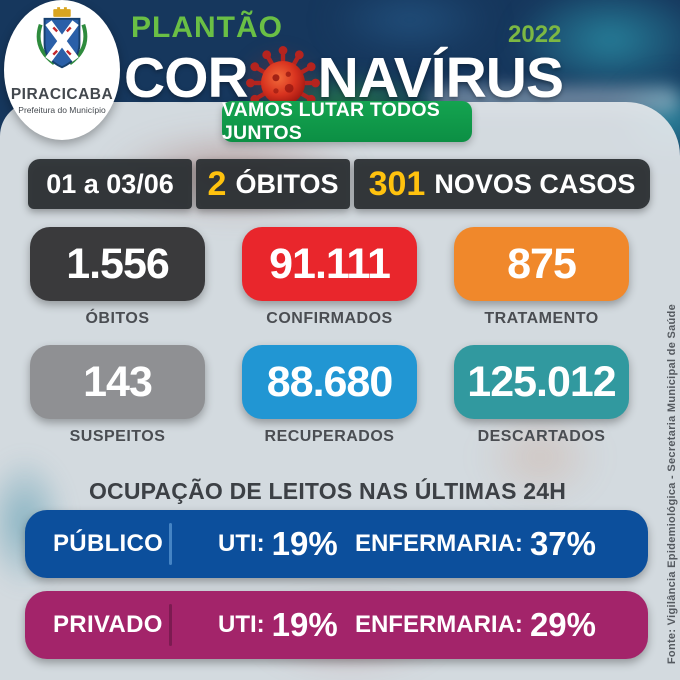 The width and height of the screenshot is (680, 680). I want to click on date-range: 01 a 03/06, so click(110, 183).